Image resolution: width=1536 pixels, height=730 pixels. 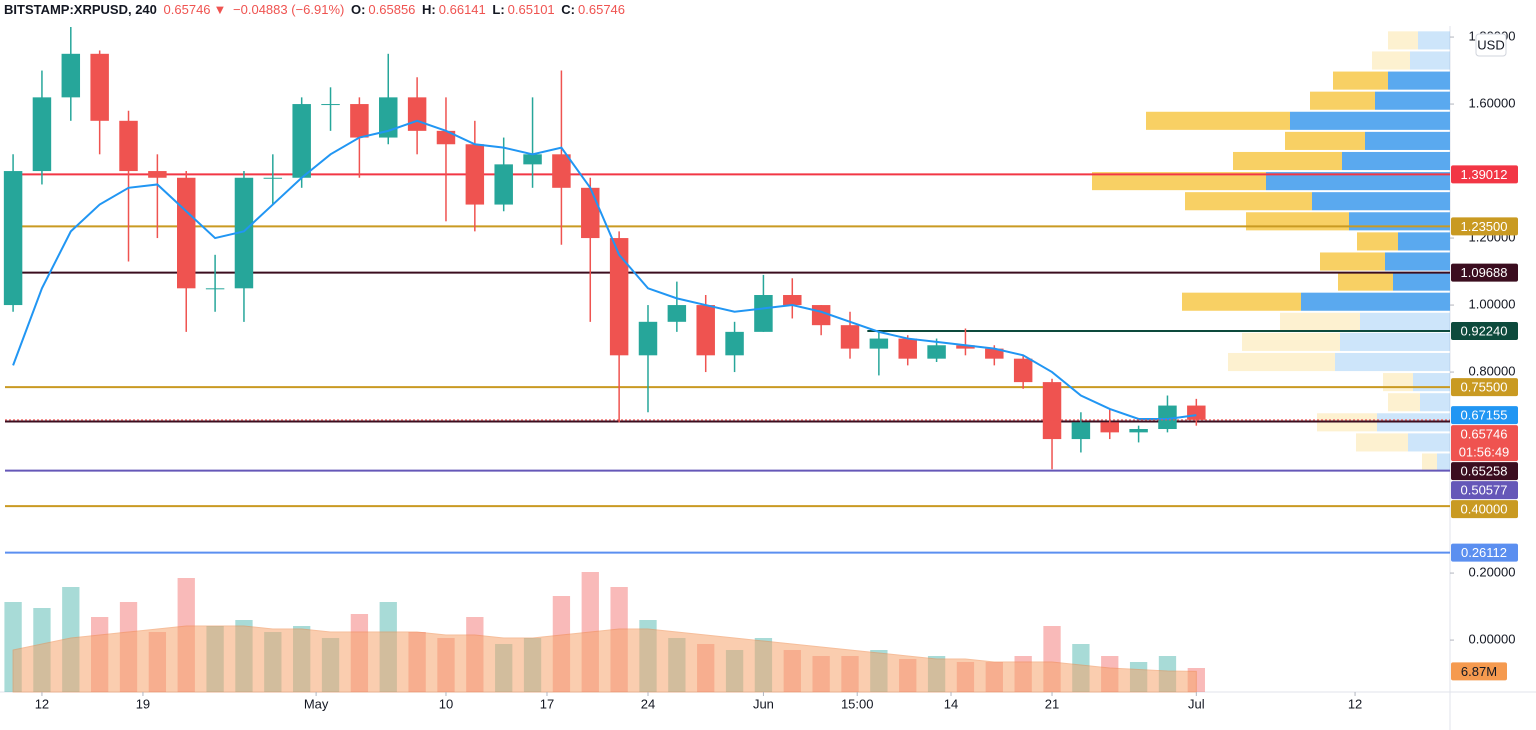 I want to click on x-tick-label: May, so click(x=316, y=703).